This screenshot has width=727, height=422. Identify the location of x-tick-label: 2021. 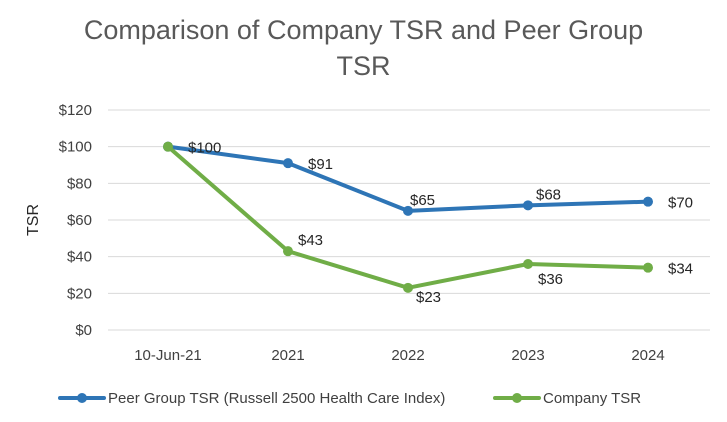
(287, 355).